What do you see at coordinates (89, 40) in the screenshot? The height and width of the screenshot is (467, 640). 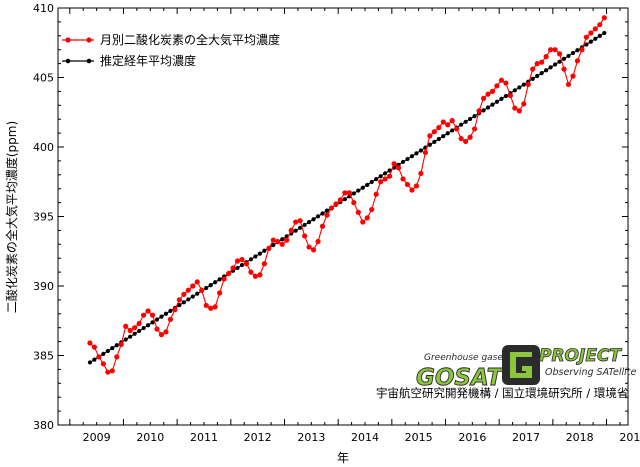 I see `legend-monthly-marker` at bounding box center [89, 40].